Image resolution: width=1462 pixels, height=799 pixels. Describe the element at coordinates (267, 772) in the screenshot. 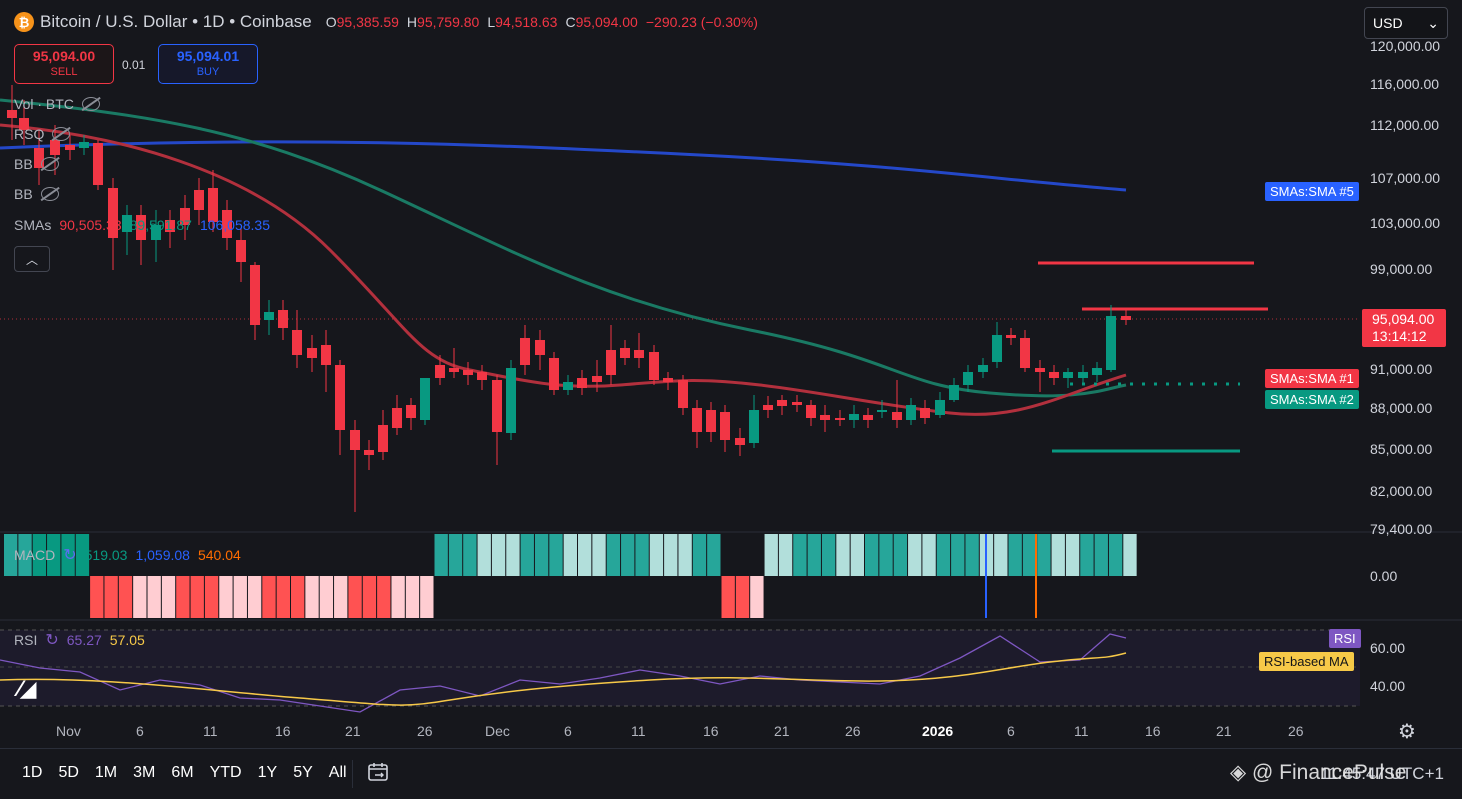

I see `timeframe-1y-button: 1Y` at that location.